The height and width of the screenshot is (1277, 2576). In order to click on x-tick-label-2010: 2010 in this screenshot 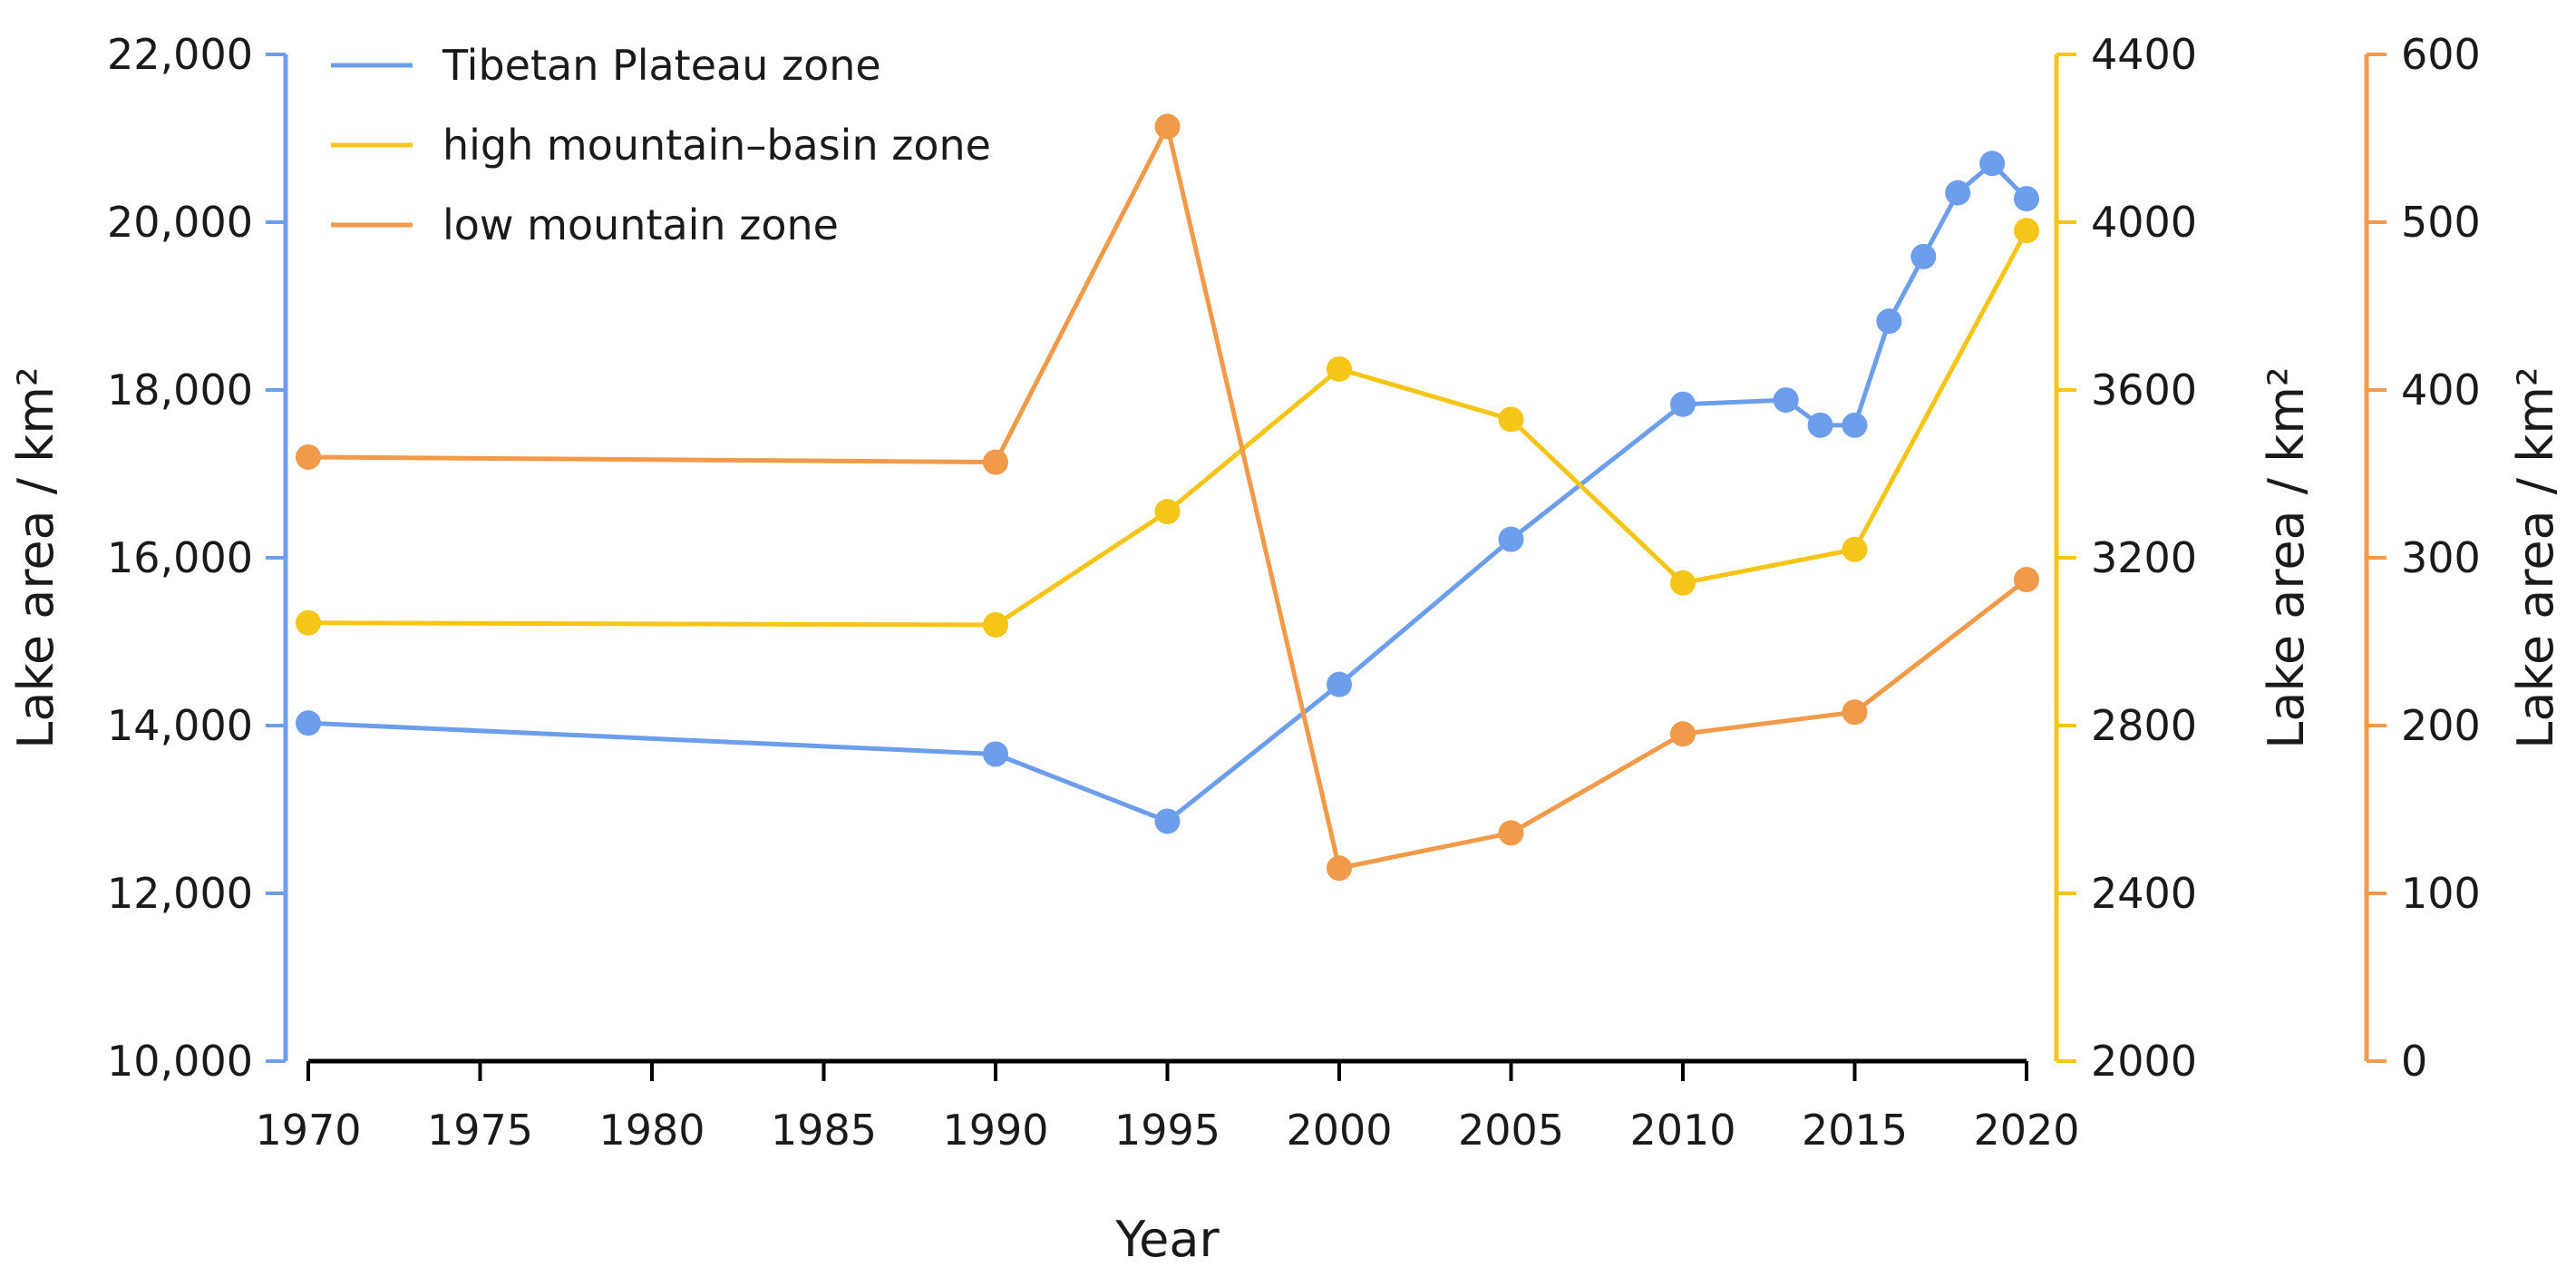, I will do `click(1682, 1130)`.